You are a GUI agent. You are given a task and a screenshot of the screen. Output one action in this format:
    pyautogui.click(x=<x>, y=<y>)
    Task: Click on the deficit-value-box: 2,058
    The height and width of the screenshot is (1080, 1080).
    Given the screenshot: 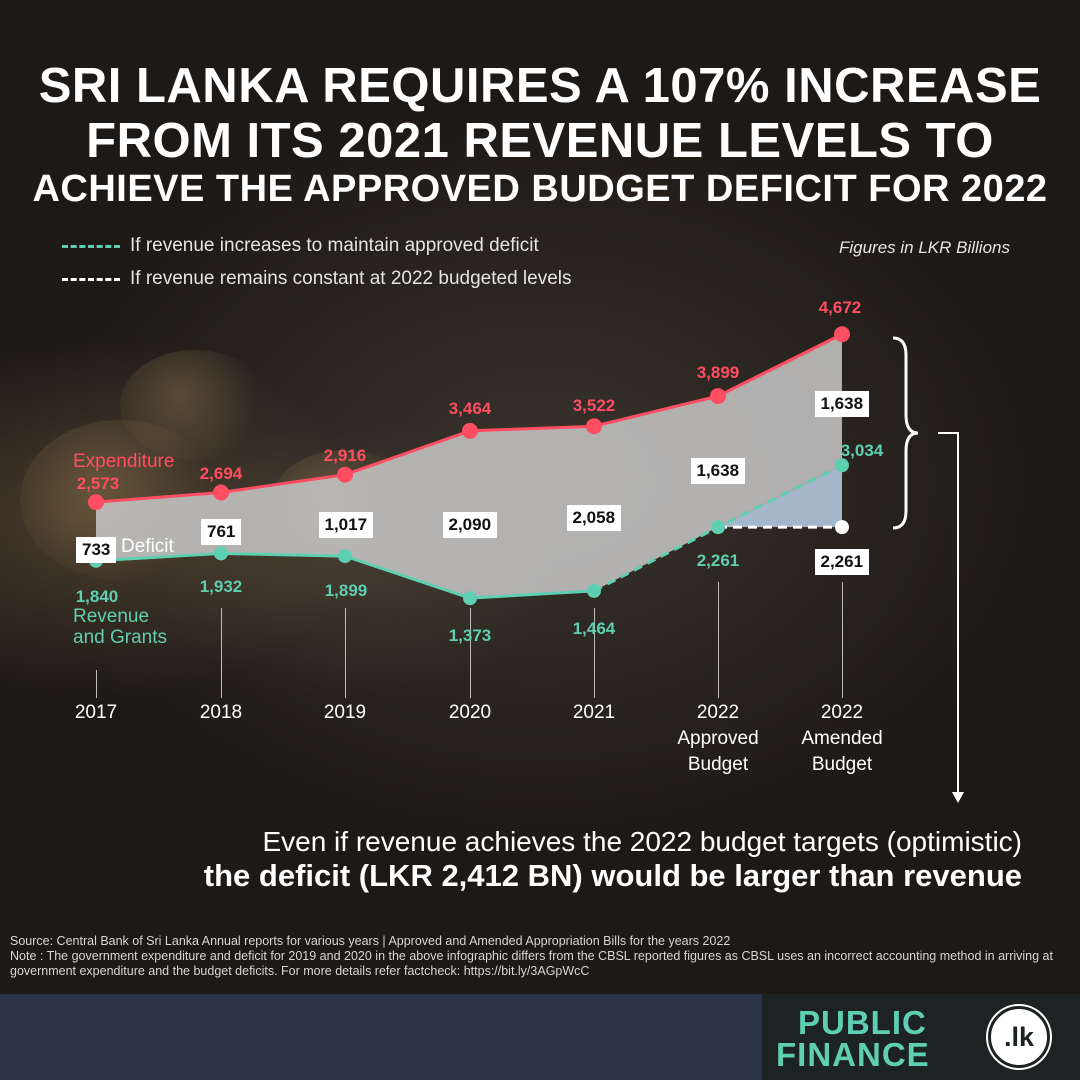 What is the action you would take?
    pyautogui.click(x=594, y=518)
    